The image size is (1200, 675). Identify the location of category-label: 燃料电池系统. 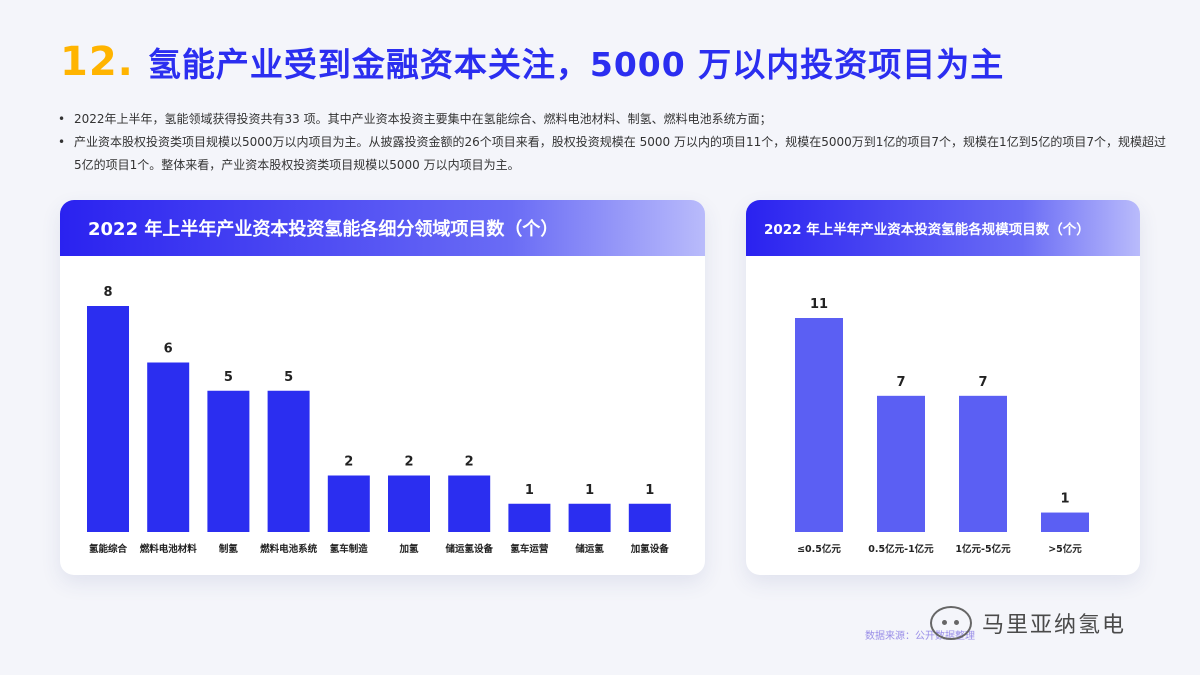
(289, 549).